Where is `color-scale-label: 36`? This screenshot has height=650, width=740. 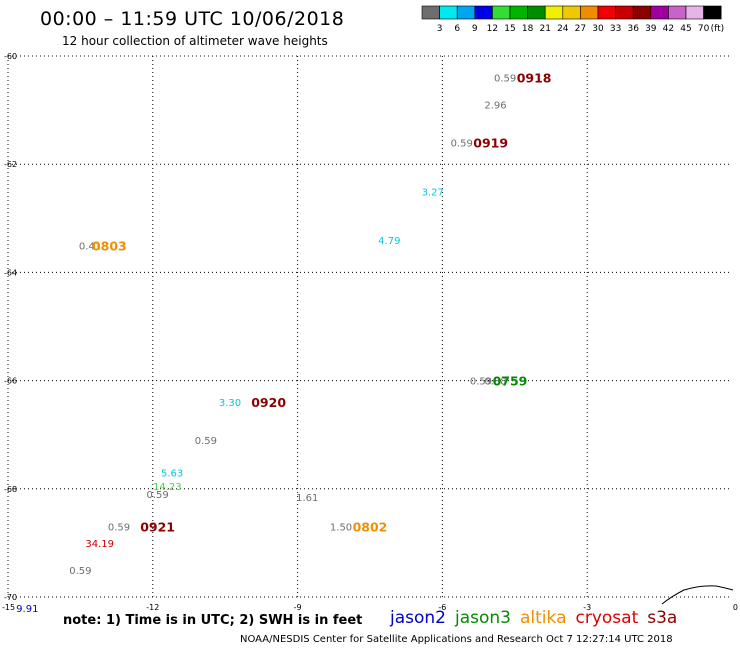 color-scale-label: 36 is located at coordinates (633, 29).